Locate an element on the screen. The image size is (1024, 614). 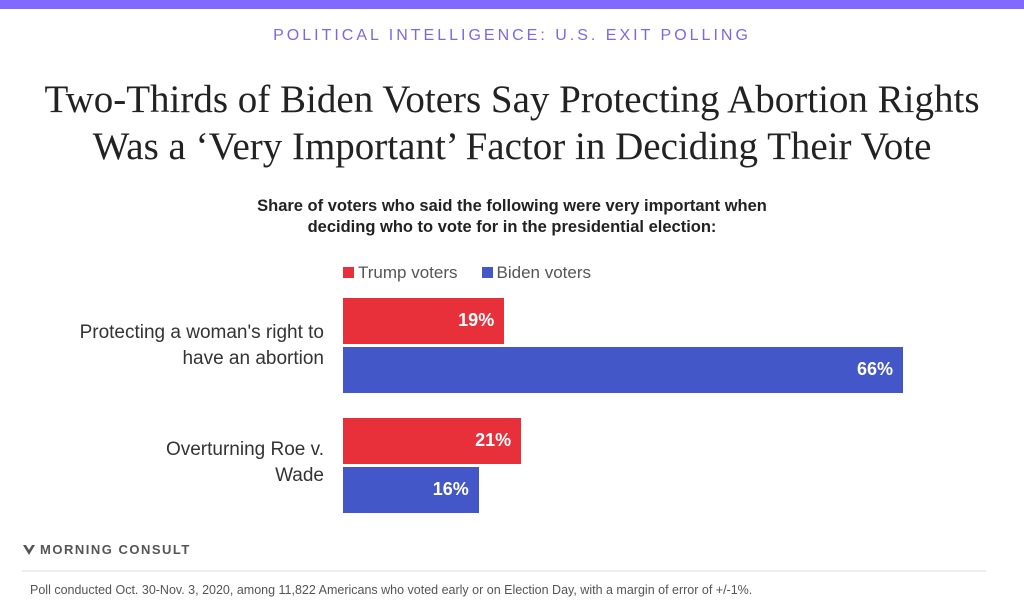
brand-logo: MORNING CONSULT is located at coordinates (106, 549).